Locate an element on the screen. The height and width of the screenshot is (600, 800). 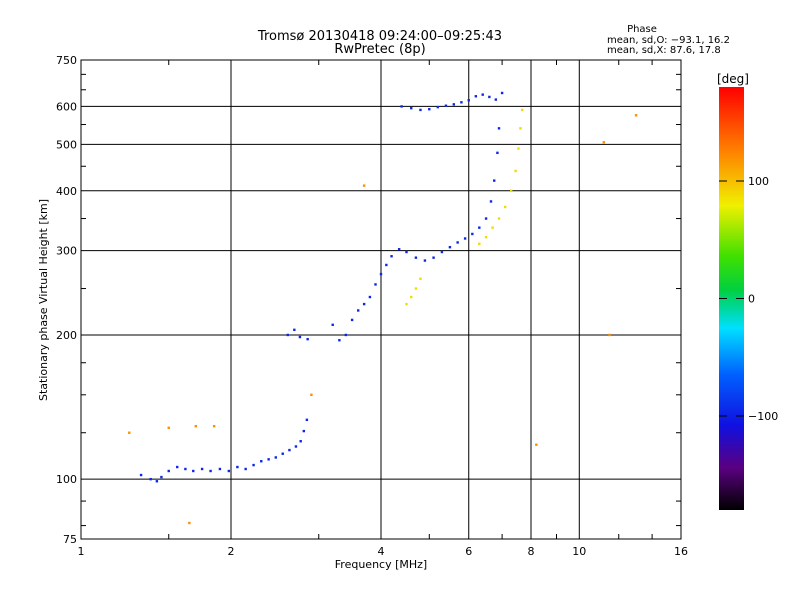
y-tick-label: 300 is located at coordinates (66, 251).